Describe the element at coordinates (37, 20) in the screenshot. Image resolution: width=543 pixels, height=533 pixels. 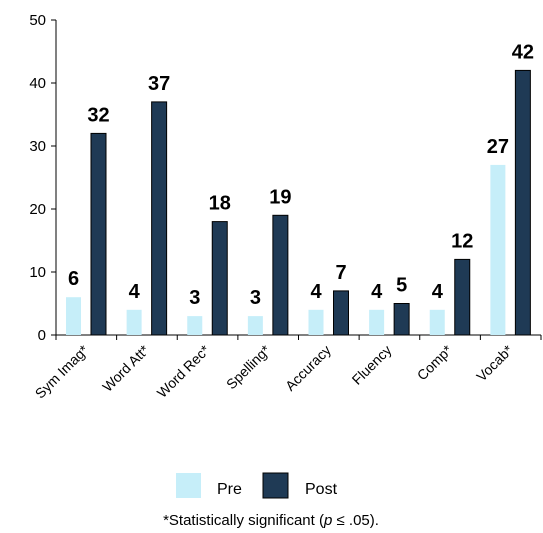
I see `y-tick-label: 50` at that location.